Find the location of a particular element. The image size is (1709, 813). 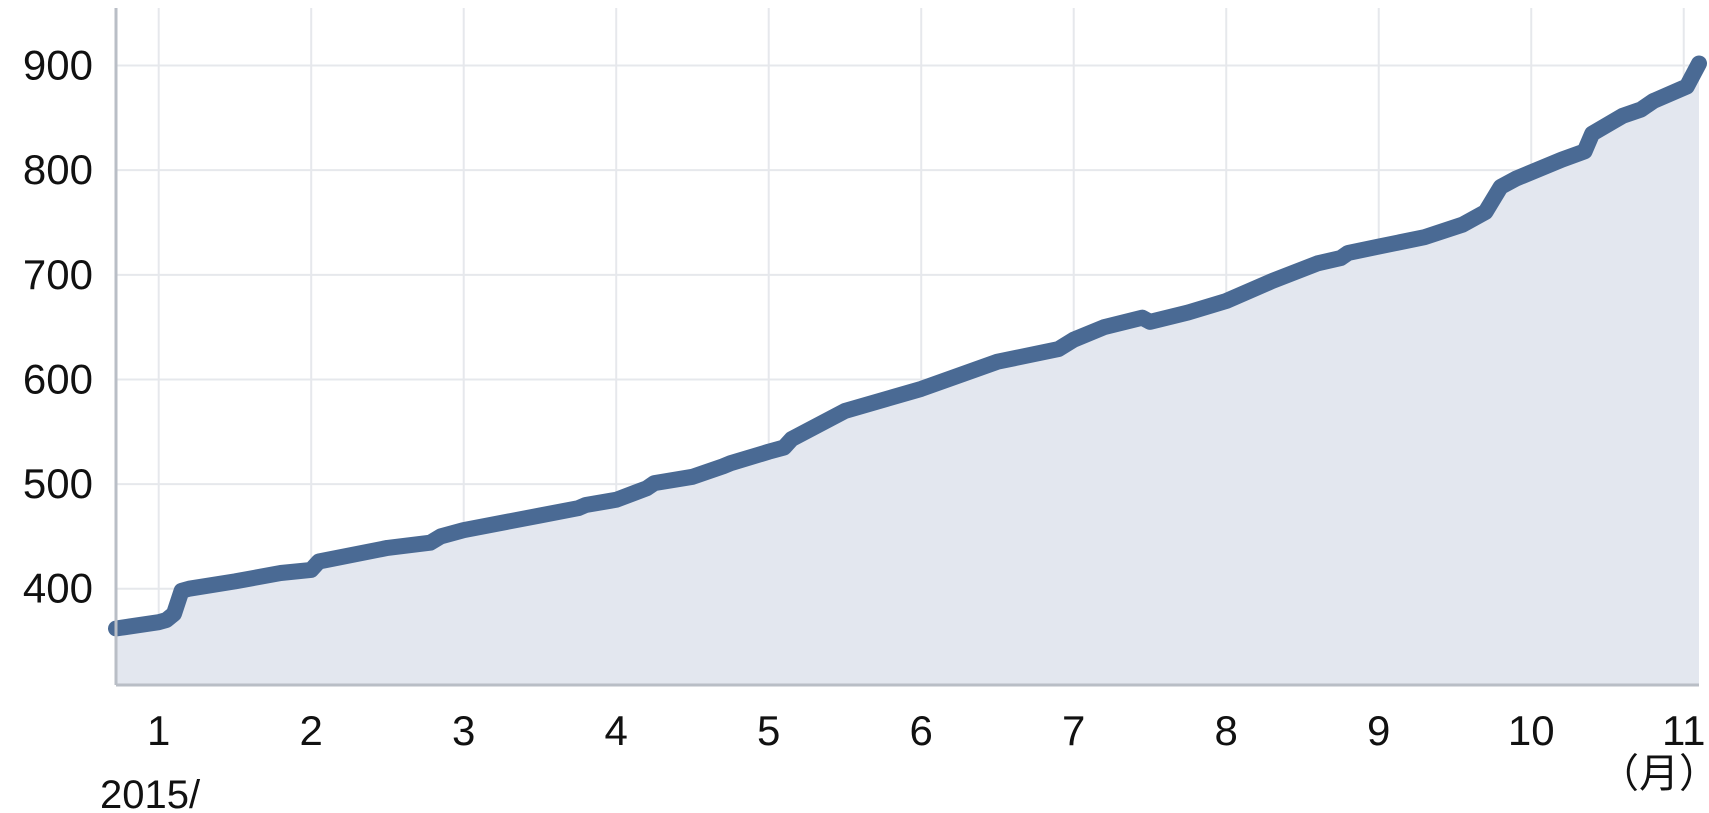

x-tick-label: 3 is located at coordinates (463, 730).